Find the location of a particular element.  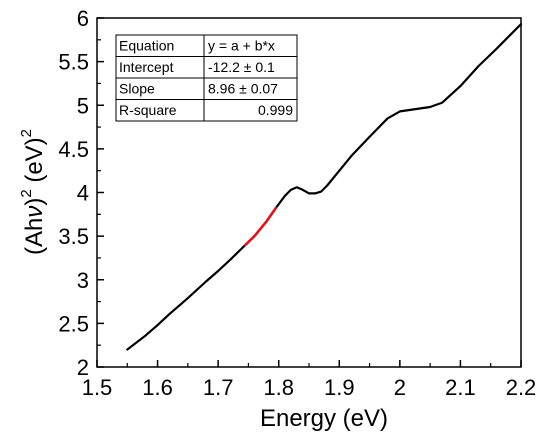

x-tick-label: 1.8 is located at coordinates (278, 387).